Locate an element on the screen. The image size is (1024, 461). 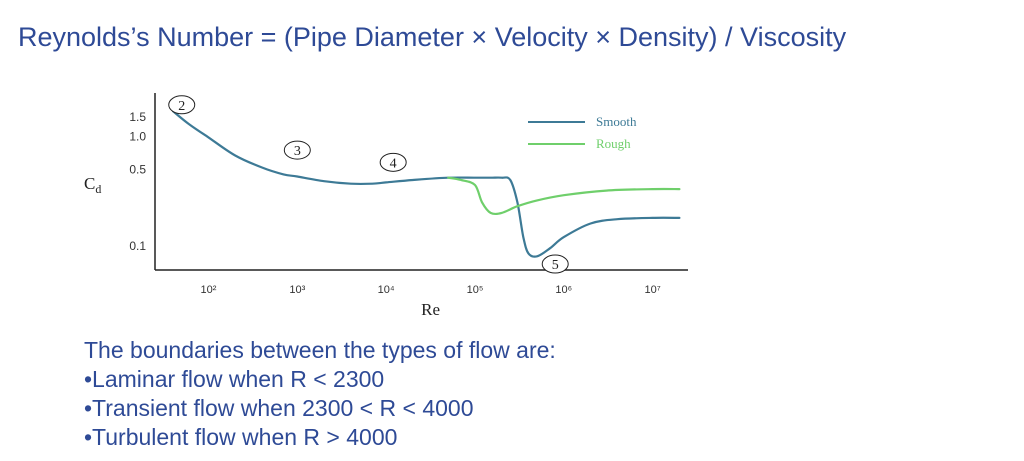
region-marker: 2 is located at coordinates (182, 105).